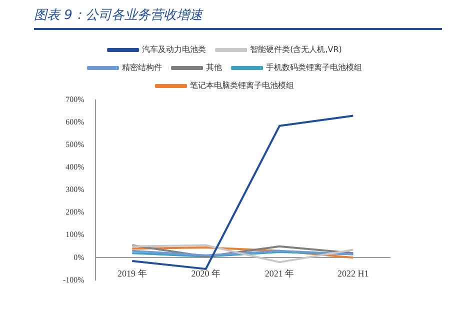  What do you see at coordinates (296, 49) in the screenshot?
I see `legend-label: 智能硬件类(含无人机,VR)` at bounding box center [296, 49].